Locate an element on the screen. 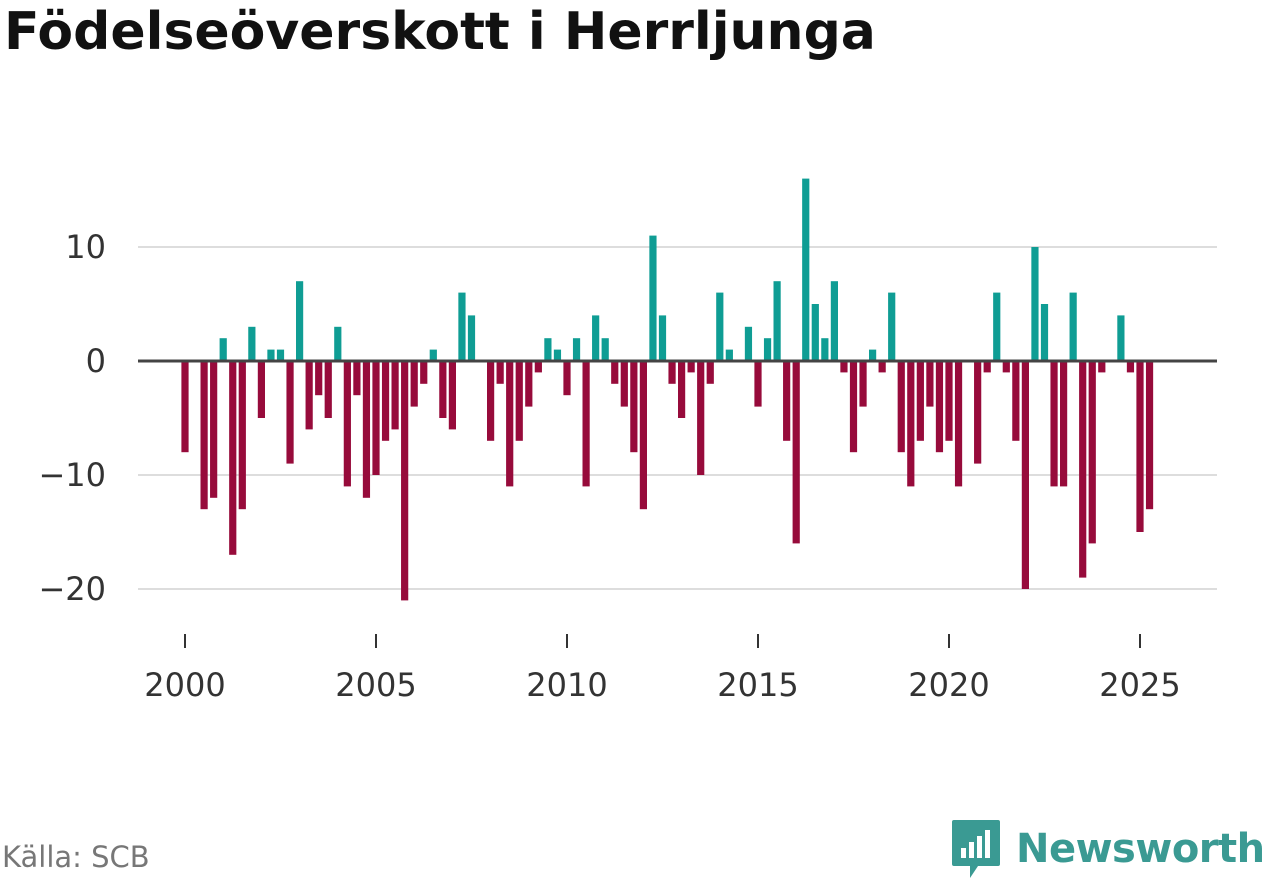  x-tick-label: 2010 is located at coordinates (566, 685).